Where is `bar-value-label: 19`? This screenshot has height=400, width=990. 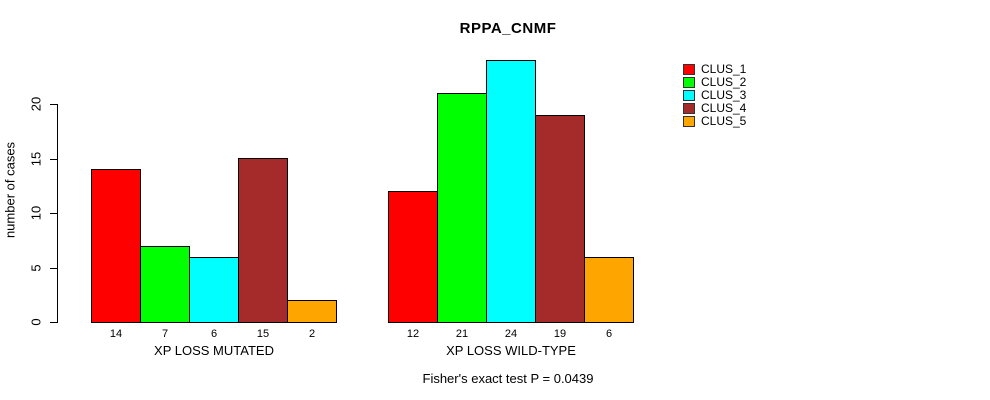
bar-value-label: 19 is located at coordinates (560, 334).